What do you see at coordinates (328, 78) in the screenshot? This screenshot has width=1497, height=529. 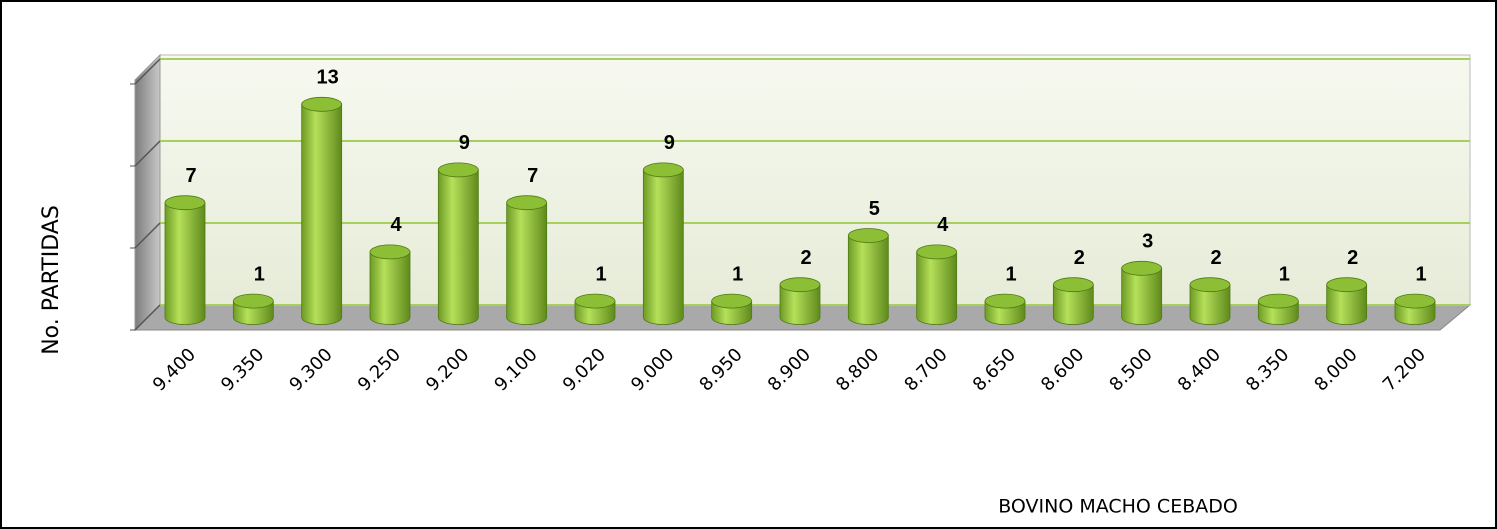 I see `value-label: 13` at bounding box center [328, 78].